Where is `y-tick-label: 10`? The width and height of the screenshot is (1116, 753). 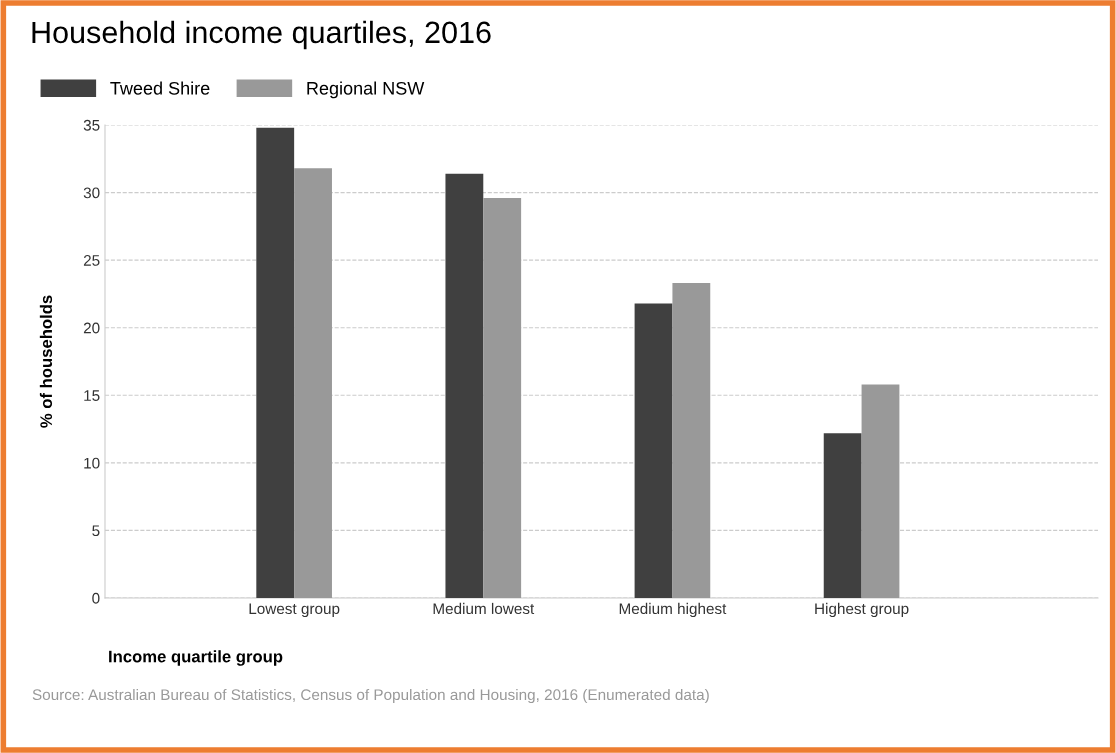
y-tick-label: 10 is located at coordinates (92, 463).